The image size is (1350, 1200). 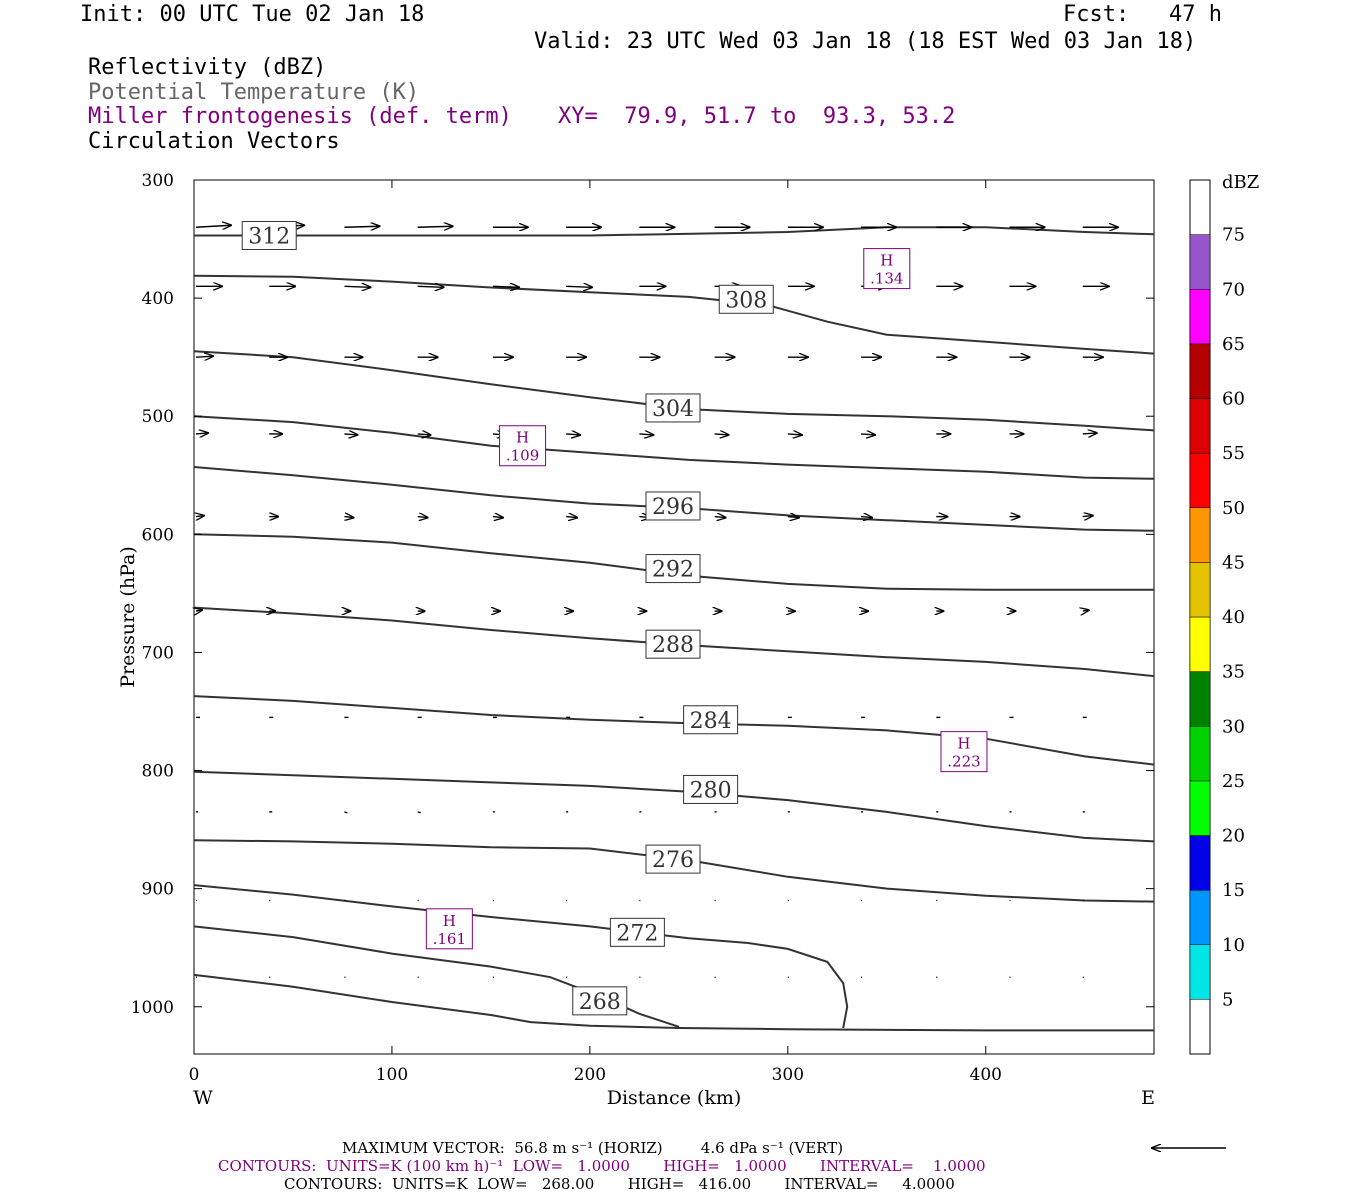 I want to click on y-tick-label: 700, so click(x=158, y=653).